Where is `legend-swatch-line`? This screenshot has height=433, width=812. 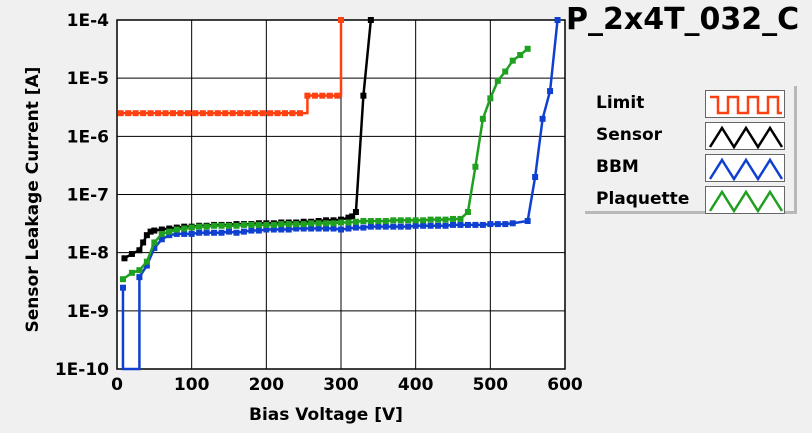
legend-swatch-line is located at coordinates (746, 169).